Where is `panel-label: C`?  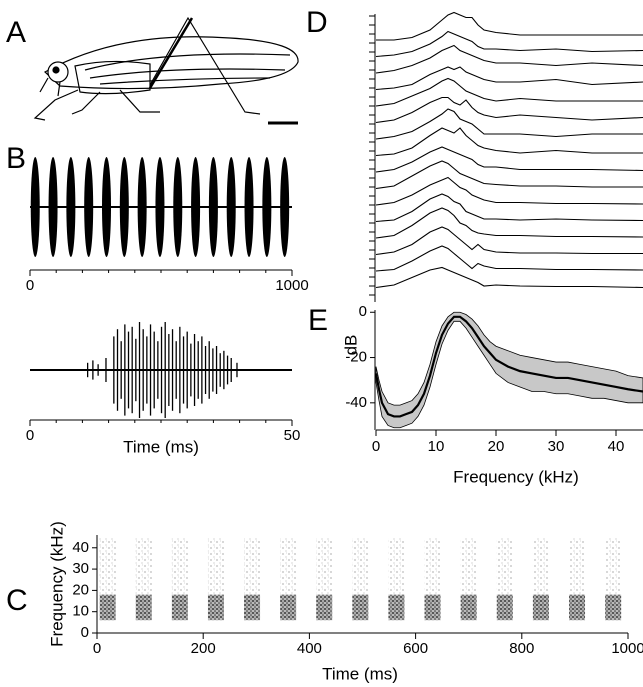 panel-label: C is located at coordinates (17, 600).